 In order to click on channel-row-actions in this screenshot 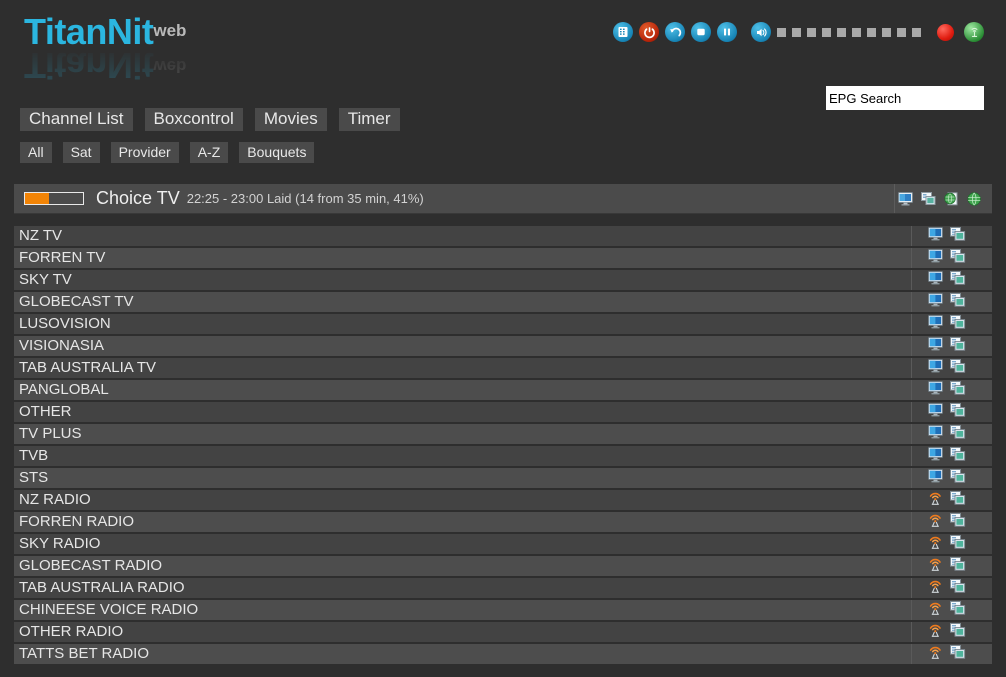, I will do `click(947, 278)`.